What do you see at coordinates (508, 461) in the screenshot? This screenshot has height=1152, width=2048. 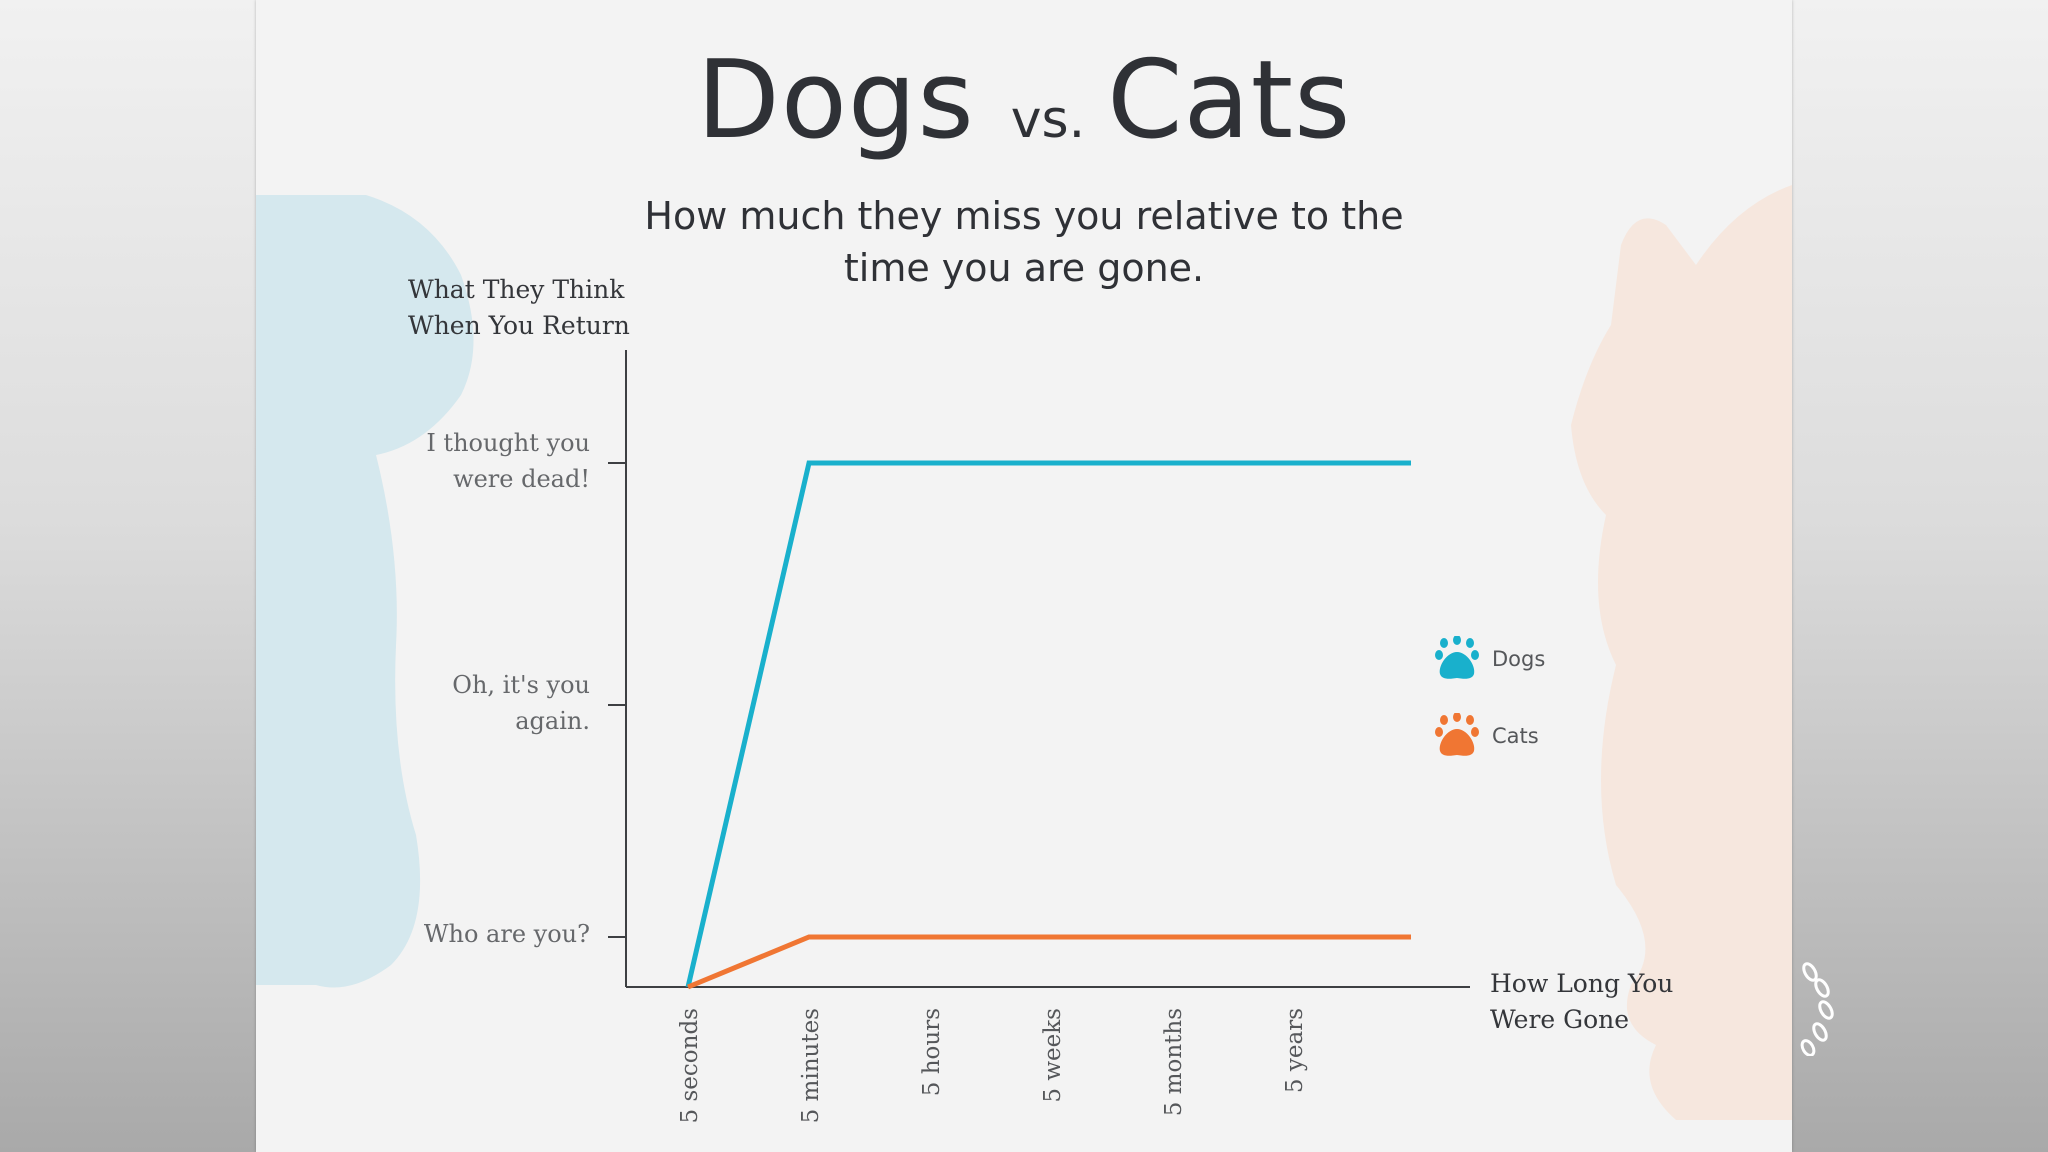 I see `y-tick-label-dead: I thought you were dead!` at bounding box center [508, 461].